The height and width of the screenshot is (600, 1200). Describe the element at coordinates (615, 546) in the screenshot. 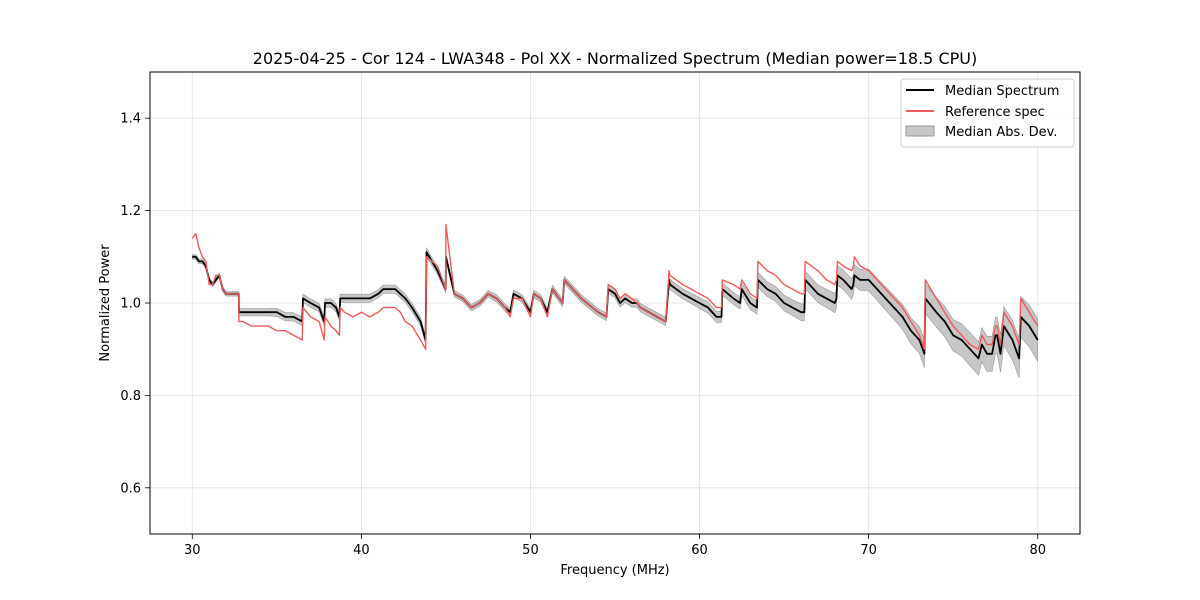

I see `x-axis: 30 40 50 60 70 80` at that location.